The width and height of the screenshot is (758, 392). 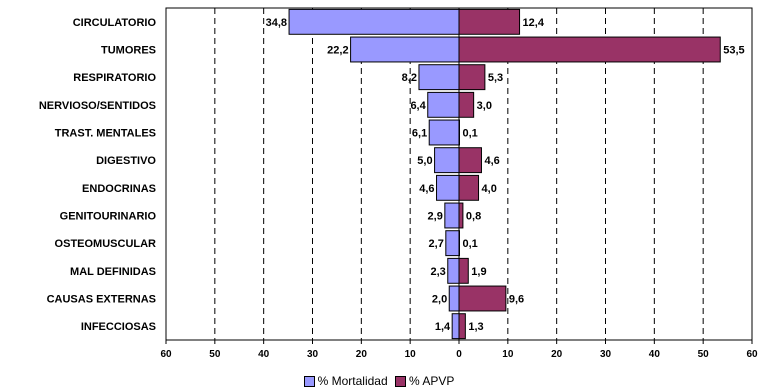 I want to click on value-label-apvp: 4,0, so click(x=489, y=189).